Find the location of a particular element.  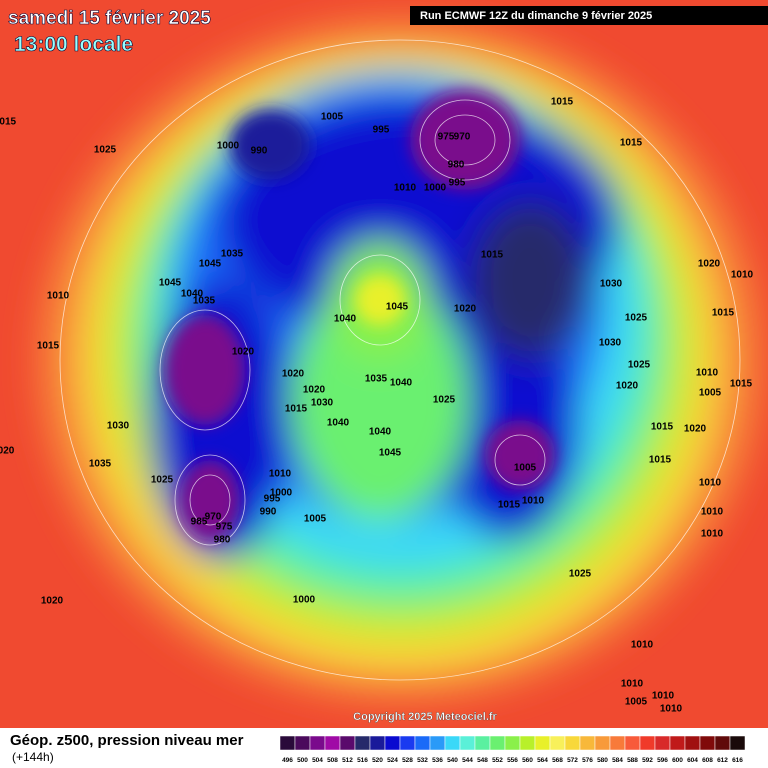

pressure-label: 995 is located at coordinates (457, 183).